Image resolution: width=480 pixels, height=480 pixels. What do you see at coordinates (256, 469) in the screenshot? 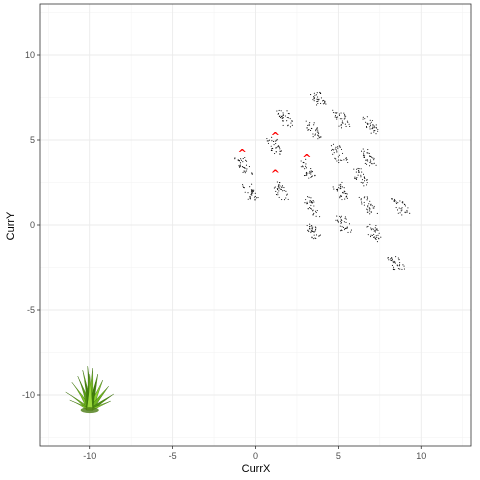
I see `x-axis-title: CurrX` at bounding box center [256, 469].